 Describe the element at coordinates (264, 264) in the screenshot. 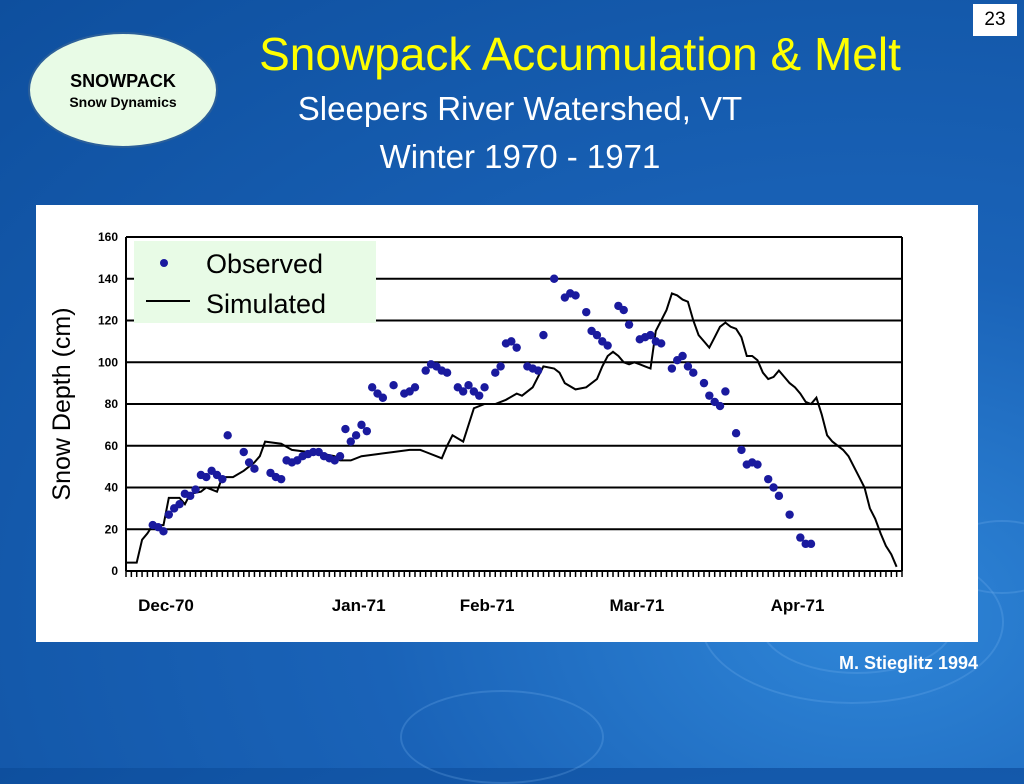

I see `legend-observed-label: Observed` at that location.